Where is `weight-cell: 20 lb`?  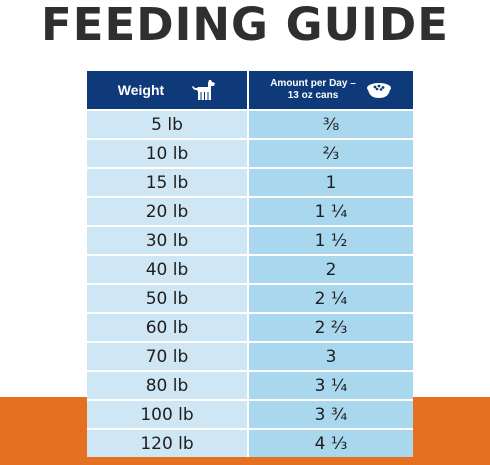
weight-cell: 20 lb is located at coordinates (168, 211).